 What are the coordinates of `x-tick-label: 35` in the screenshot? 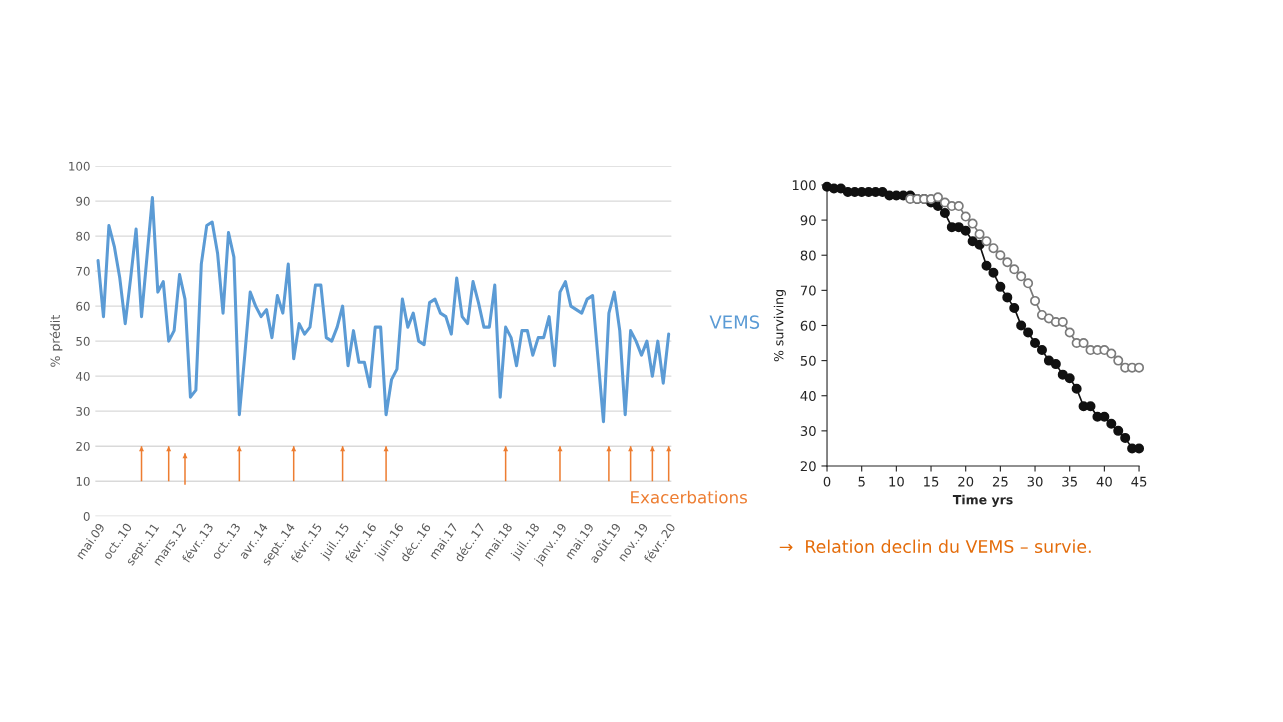 It's located at (1069, 481).